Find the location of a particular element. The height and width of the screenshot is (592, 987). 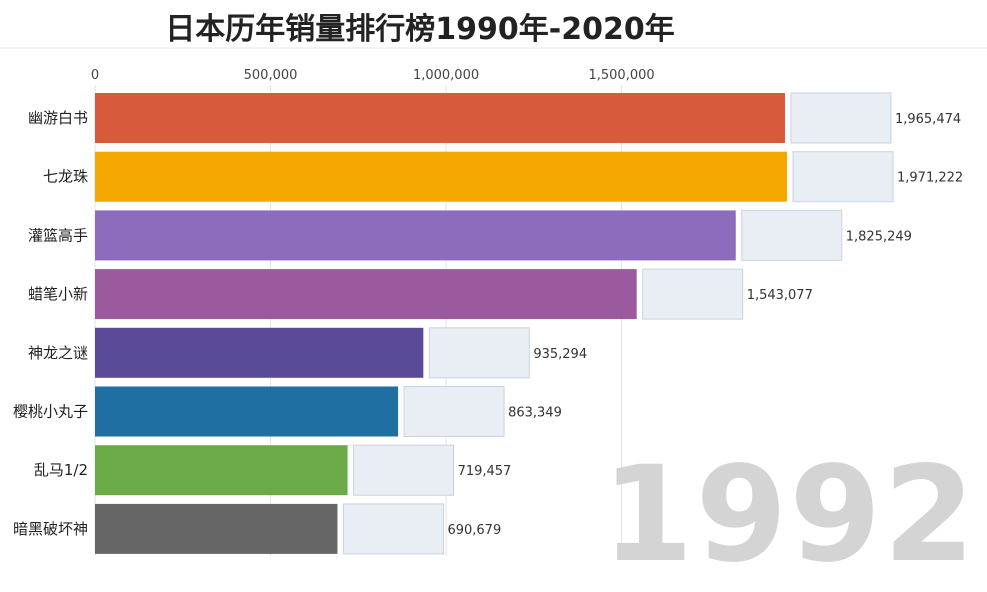

x-tick-label: 500,000 is located at coordinates (271, 75).